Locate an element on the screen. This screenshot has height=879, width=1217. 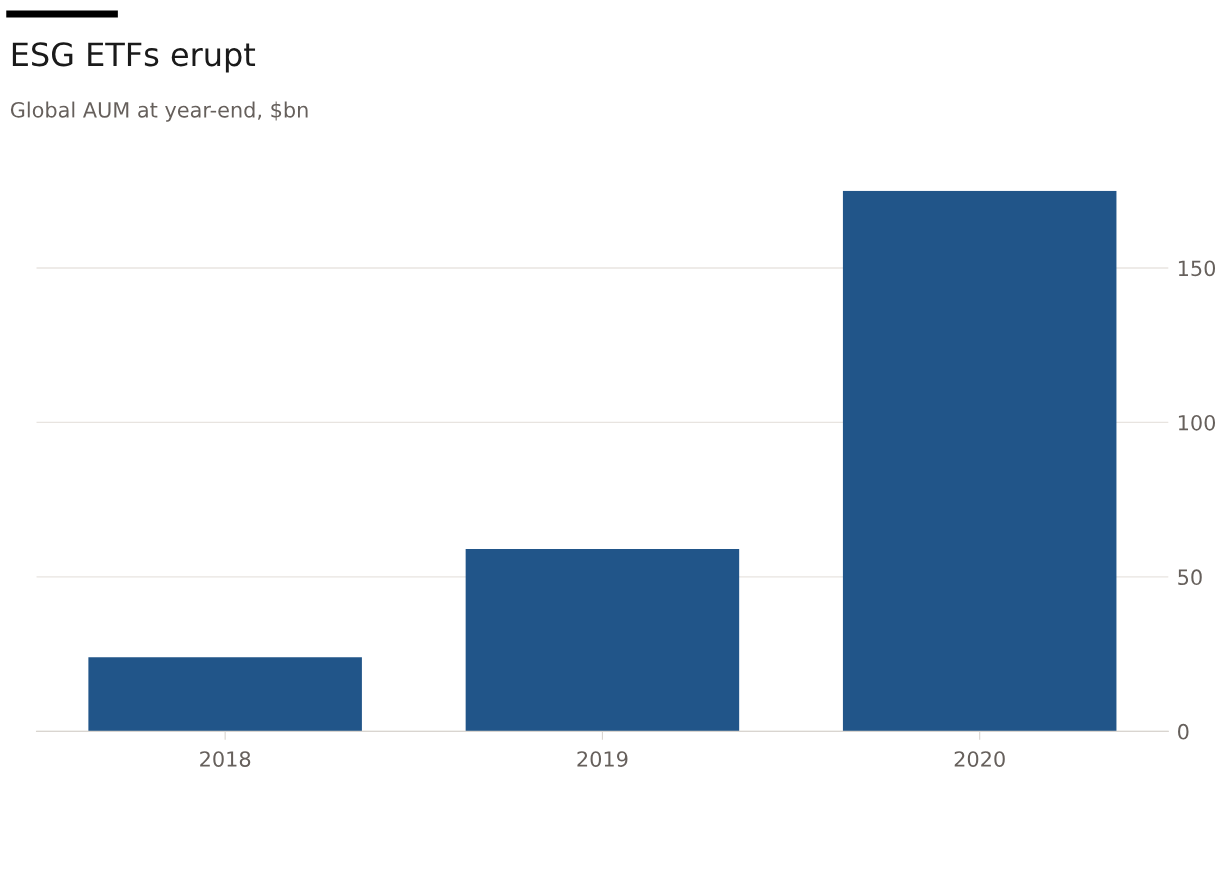
chart-title: ESG ETFs erupt is located at coordinates (134, 57).